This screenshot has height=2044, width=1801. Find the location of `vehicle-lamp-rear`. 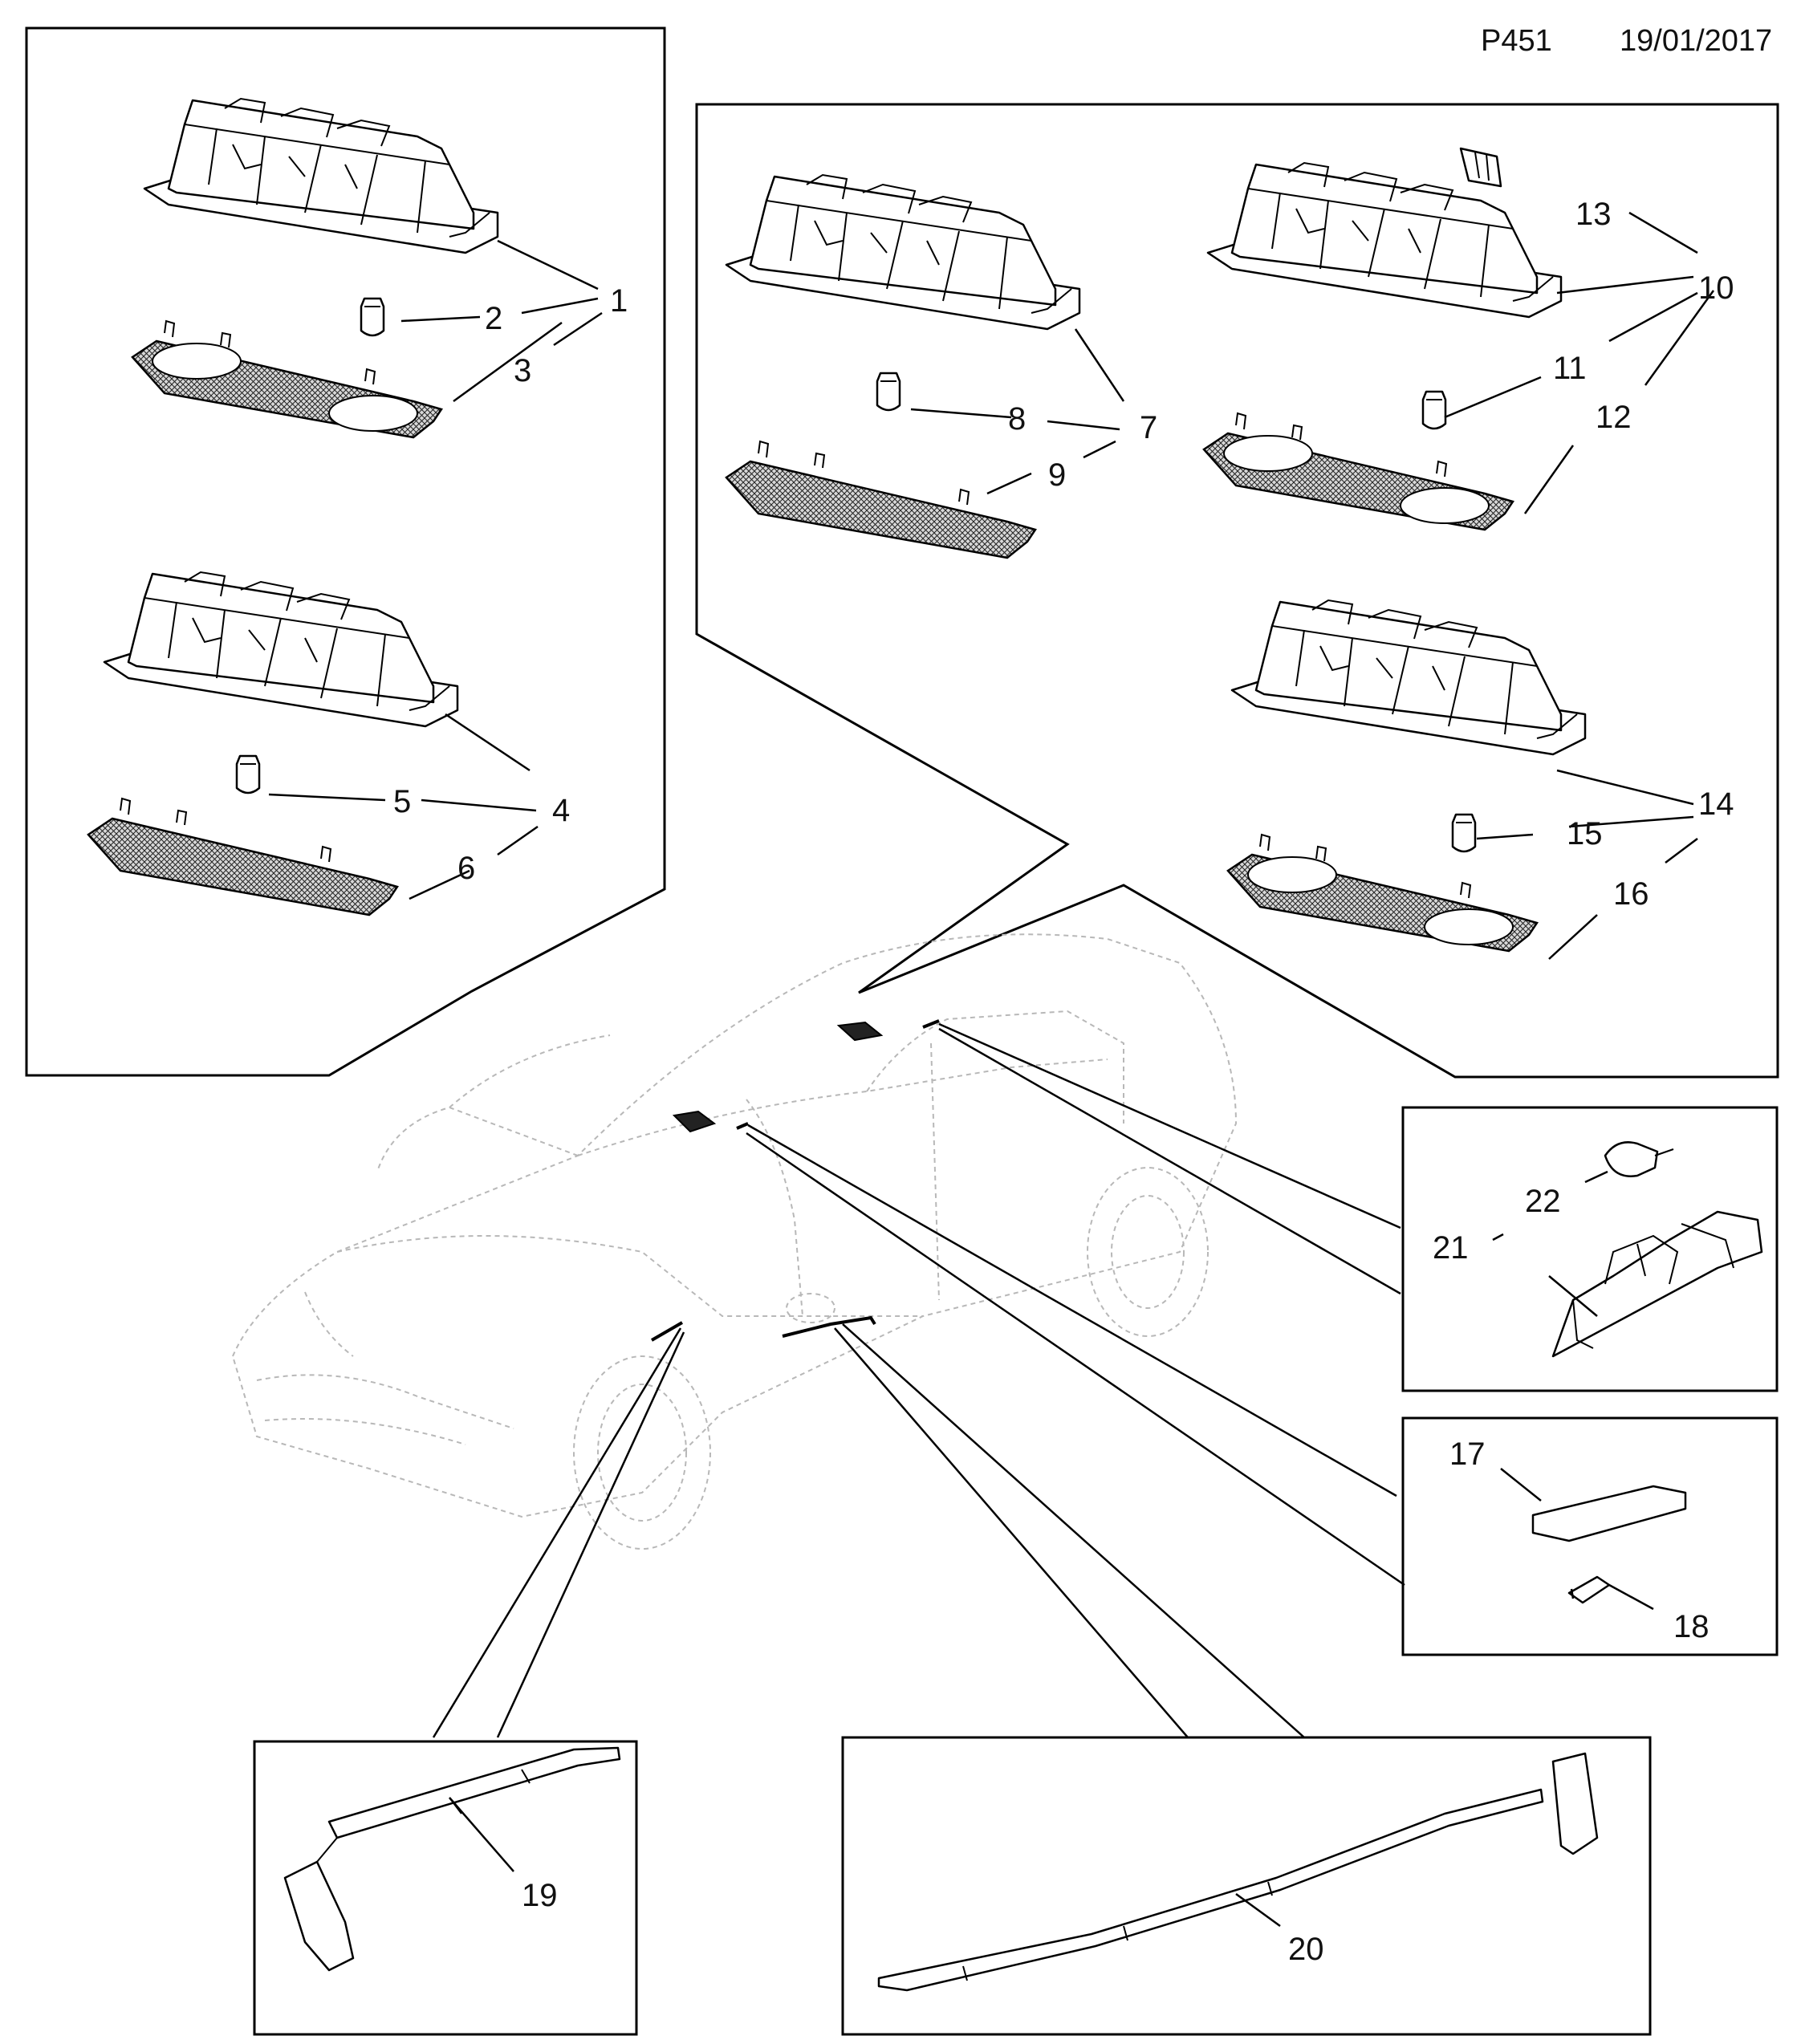

vehicle-lamp-rear is located at coordinates (860, 1031).